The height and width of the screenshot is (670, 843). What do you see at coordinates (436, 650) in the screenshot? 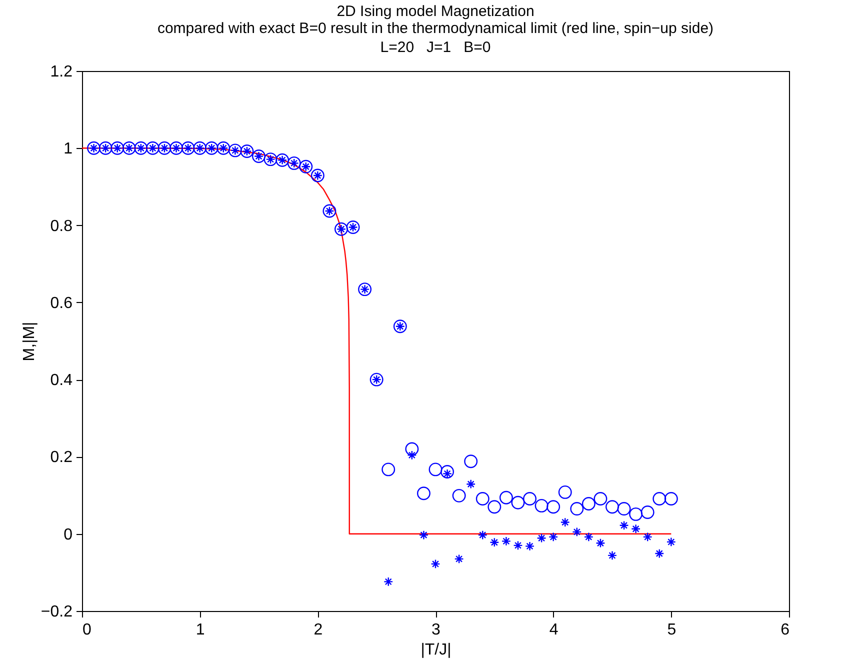
I see `x-axis-title: |T/J|` at bounding box center [436, 650].